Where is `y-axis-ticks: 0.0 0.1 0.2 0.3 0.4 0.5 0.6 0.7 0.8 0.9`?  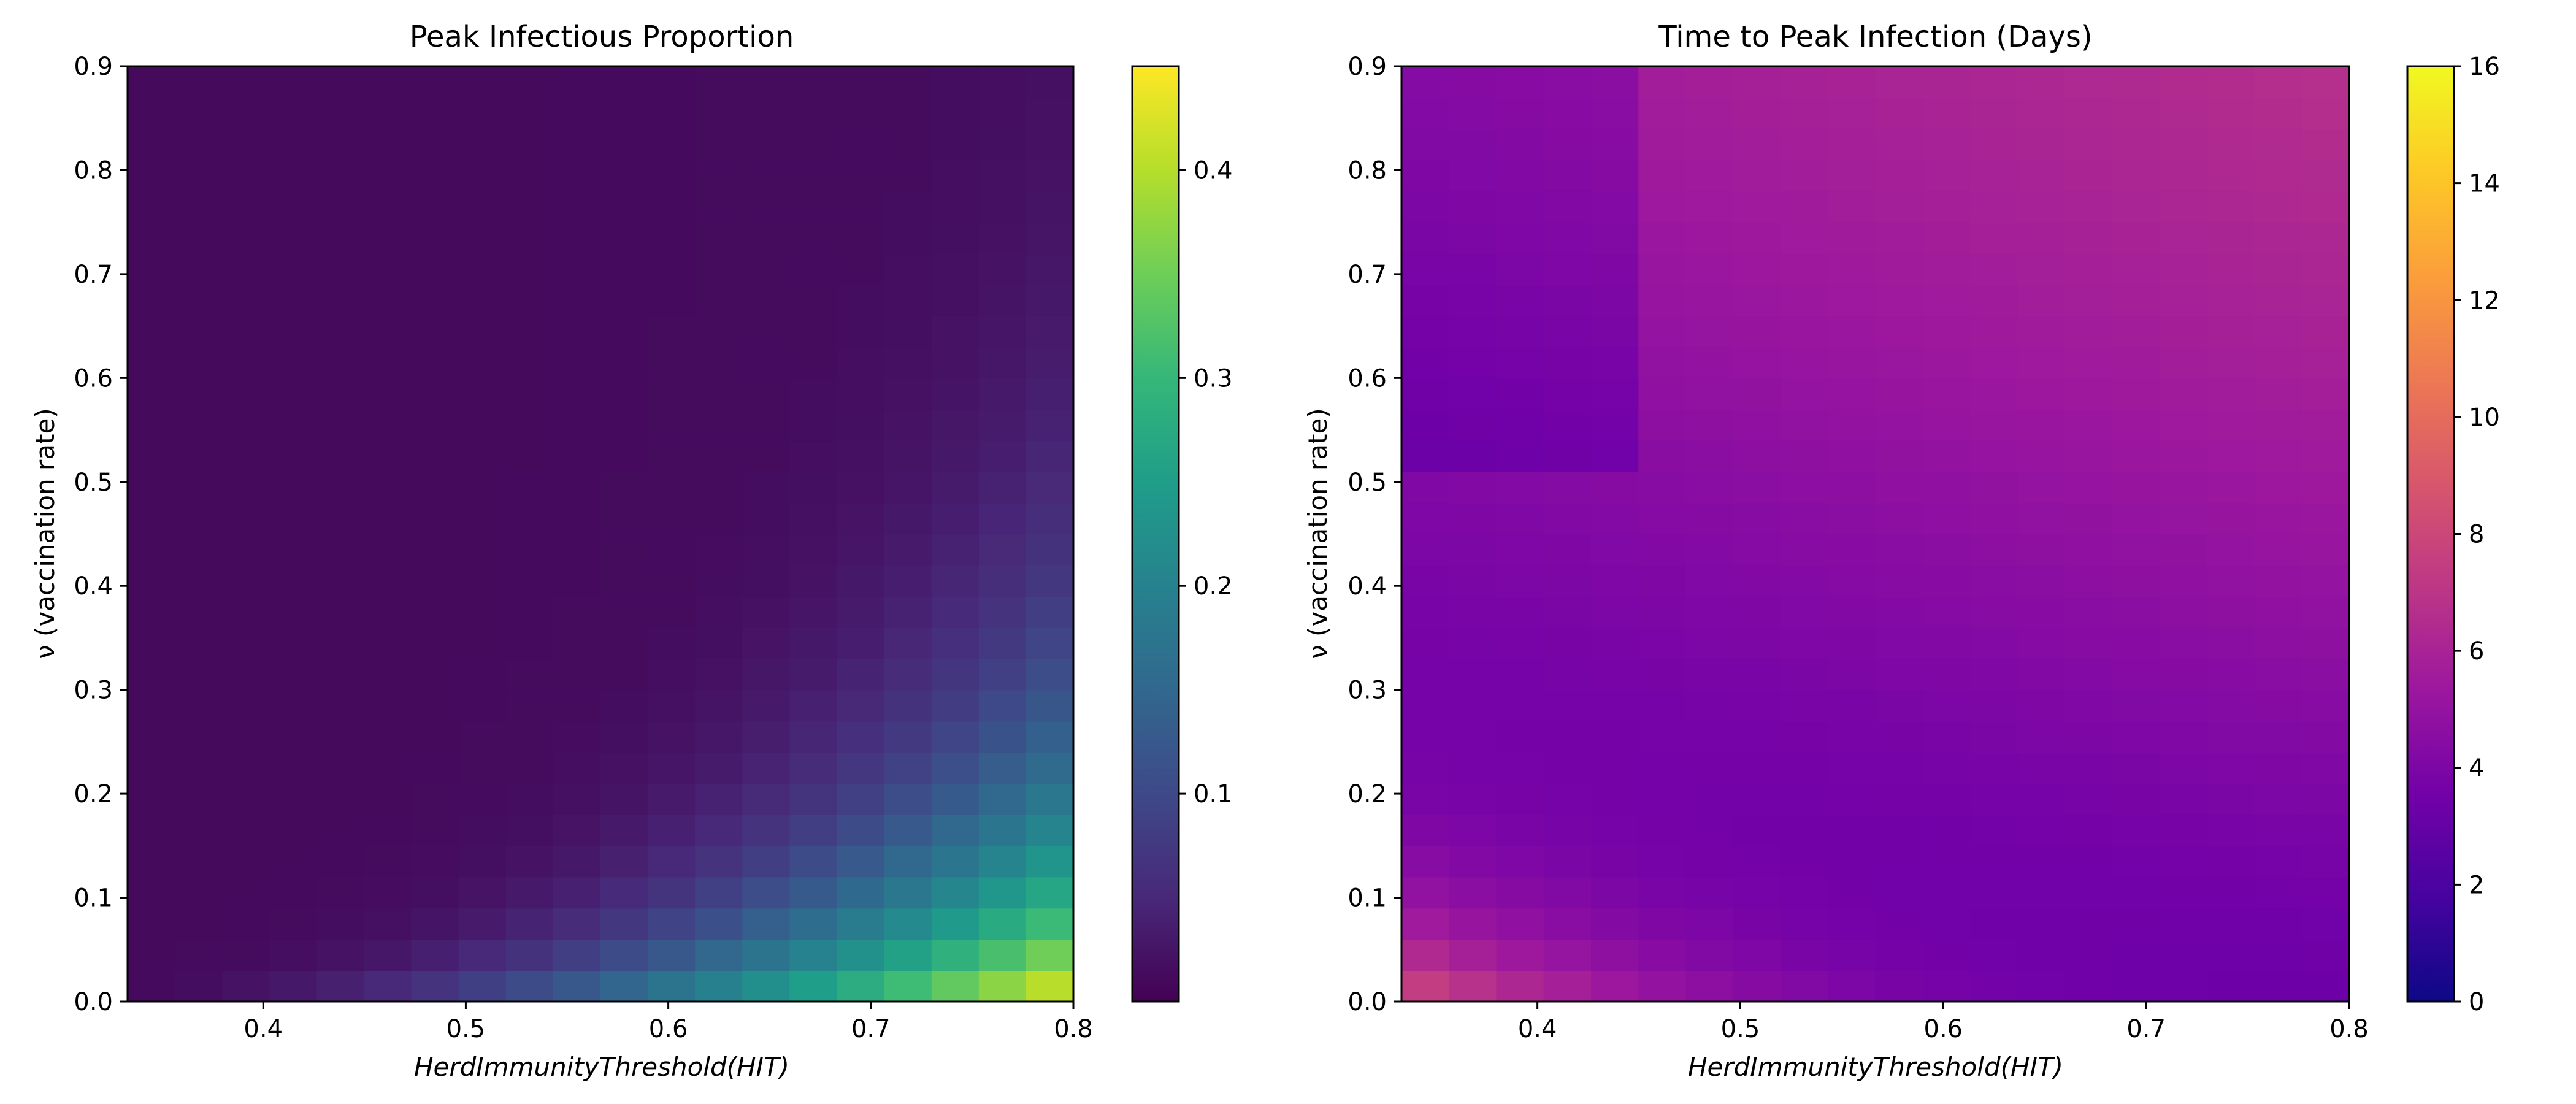 y-axis-ticks: 0.0 0.1 0.2 0.3 0.4 0.5 0.6 0.7 0.8 0.9 is located at coordinates (101, 534).